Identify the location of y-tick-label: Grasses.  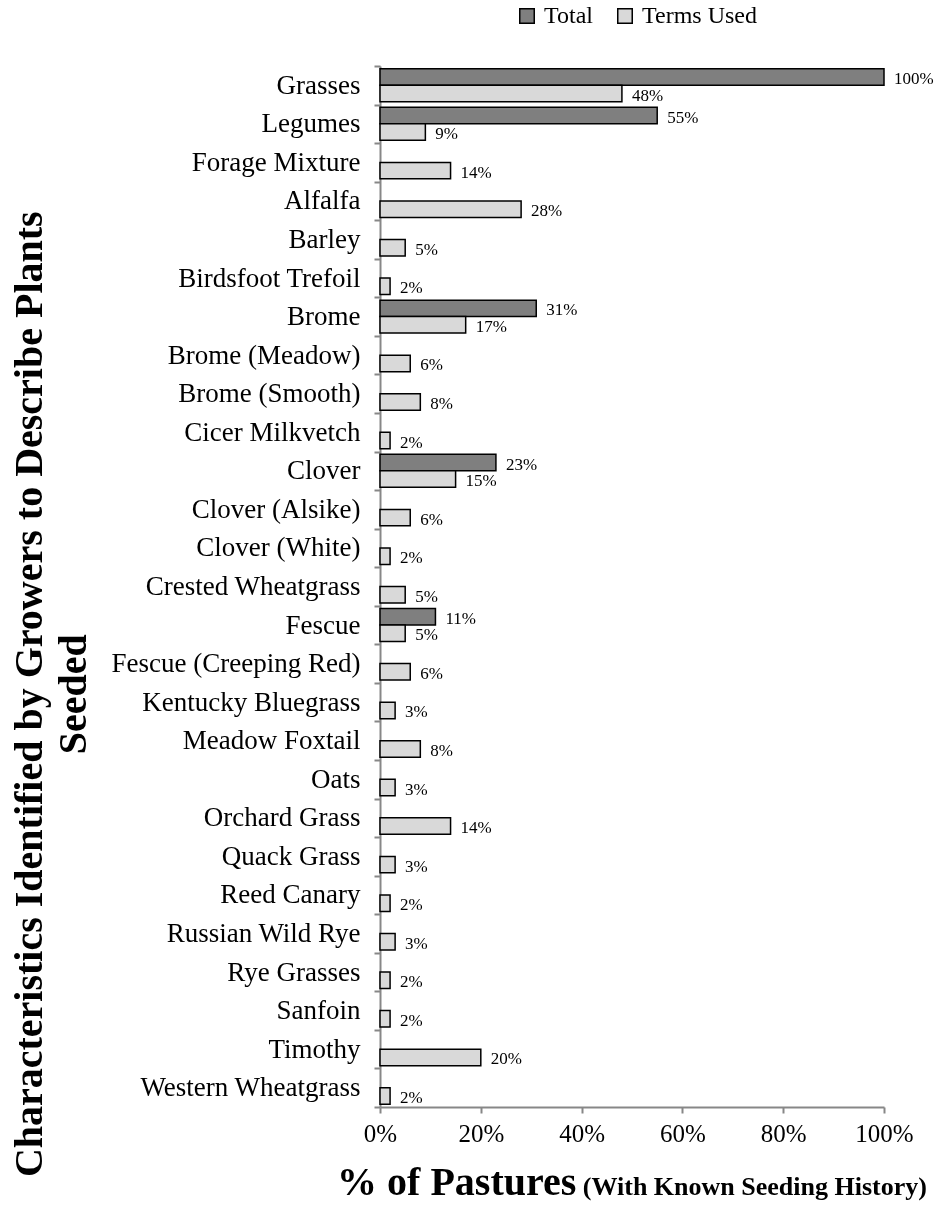
(318, 84).